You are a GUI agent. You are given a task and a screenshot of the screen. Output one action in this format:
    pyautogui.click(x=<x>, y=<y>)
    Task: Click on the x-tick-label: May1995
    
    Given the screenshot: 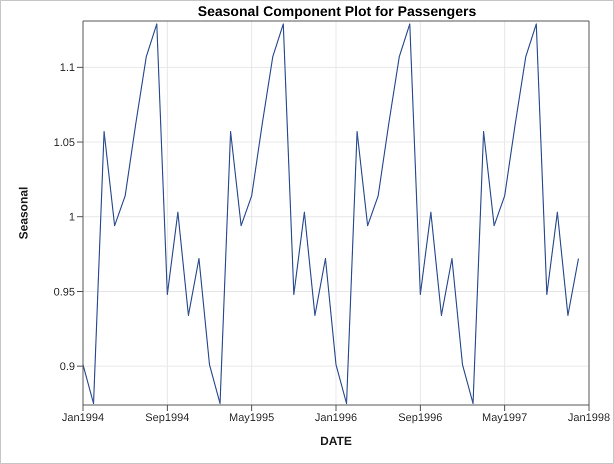 What is the action you would take?
    pyautogui.click(x=251, y=418)
    